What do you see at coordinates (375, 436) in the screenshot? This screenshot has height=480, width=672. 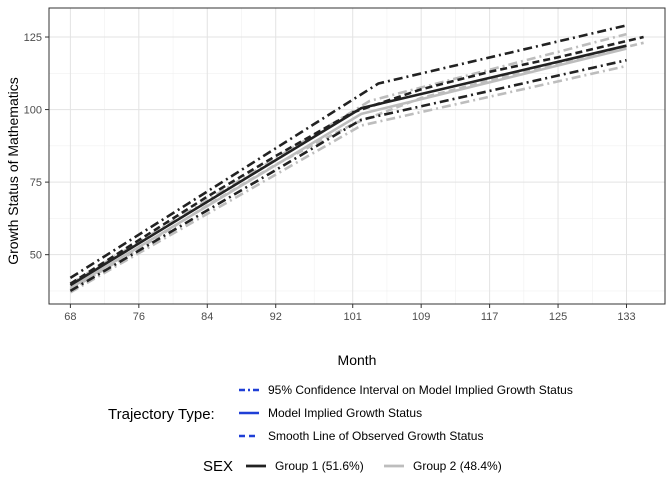 I see `legend-item-smooth: Smooth Line of Observed Growth Status` at bounding box center [375, 436].